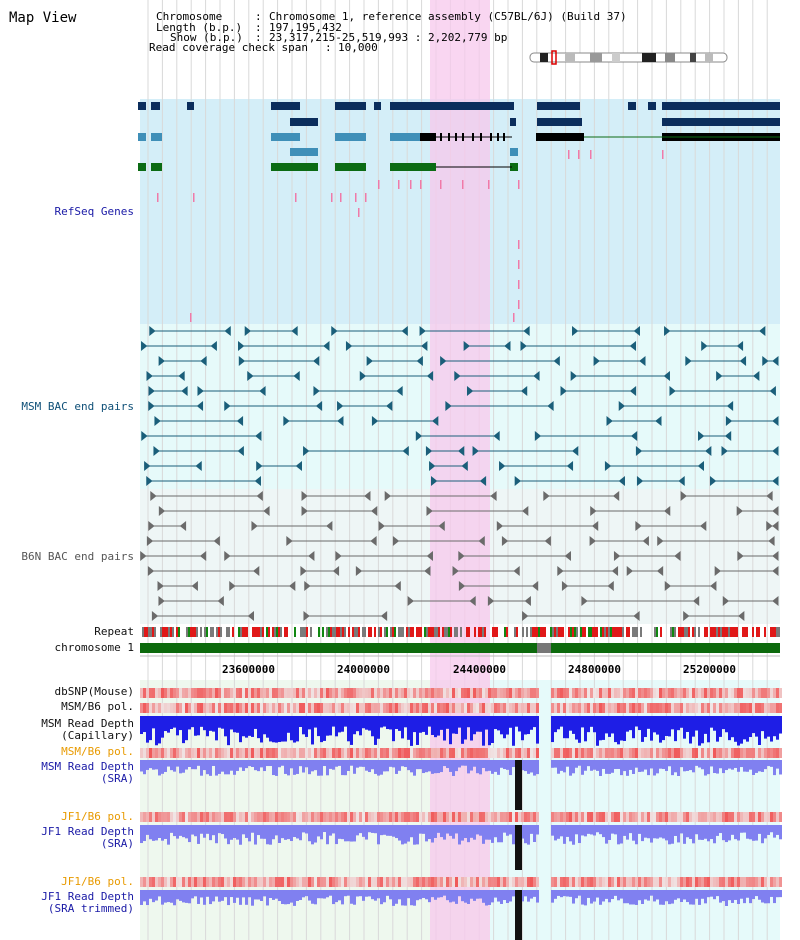 The image size is (800, 940). I want to click on track-label-refseq: RefSeq Genes, so click(94, 211).